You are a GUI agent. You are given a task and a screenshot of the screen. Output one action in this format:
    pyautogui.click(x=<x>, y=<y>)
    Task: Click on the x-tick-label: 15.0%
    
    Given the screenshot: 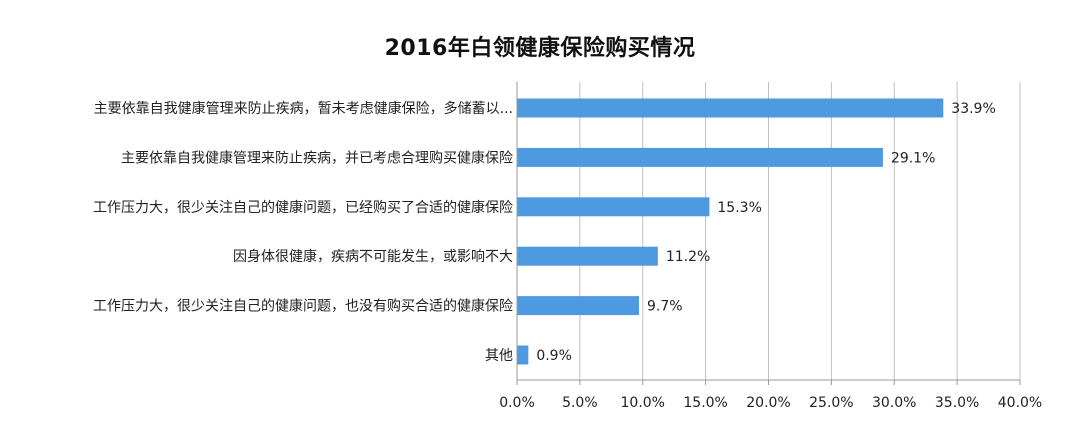 What is the action you would take?
    pyautogui.click(x=705, y=403)
    